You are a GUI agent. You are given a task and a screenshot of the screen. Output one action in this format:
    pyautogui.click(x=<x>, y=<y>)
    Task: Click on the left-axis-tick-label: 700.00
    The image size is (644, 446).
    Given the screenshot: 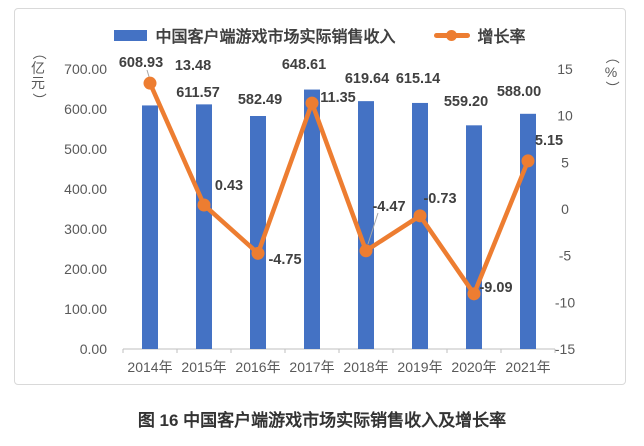 What is the action you would take?
    pyautogui.click(x=85, y=69)
    